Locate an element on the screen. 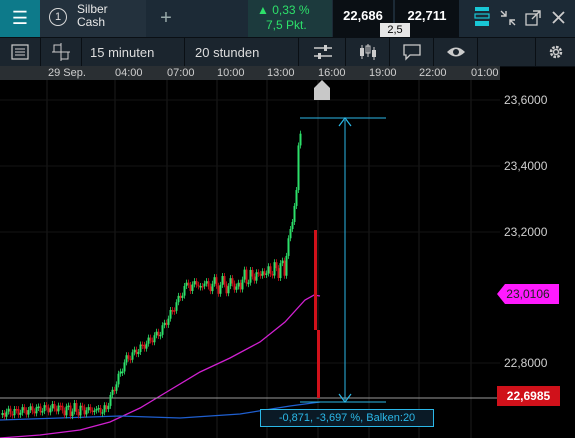 The height and width of the screenshot is (438, 575). time-tick: 13:00 is located at coordinates (281, 73).